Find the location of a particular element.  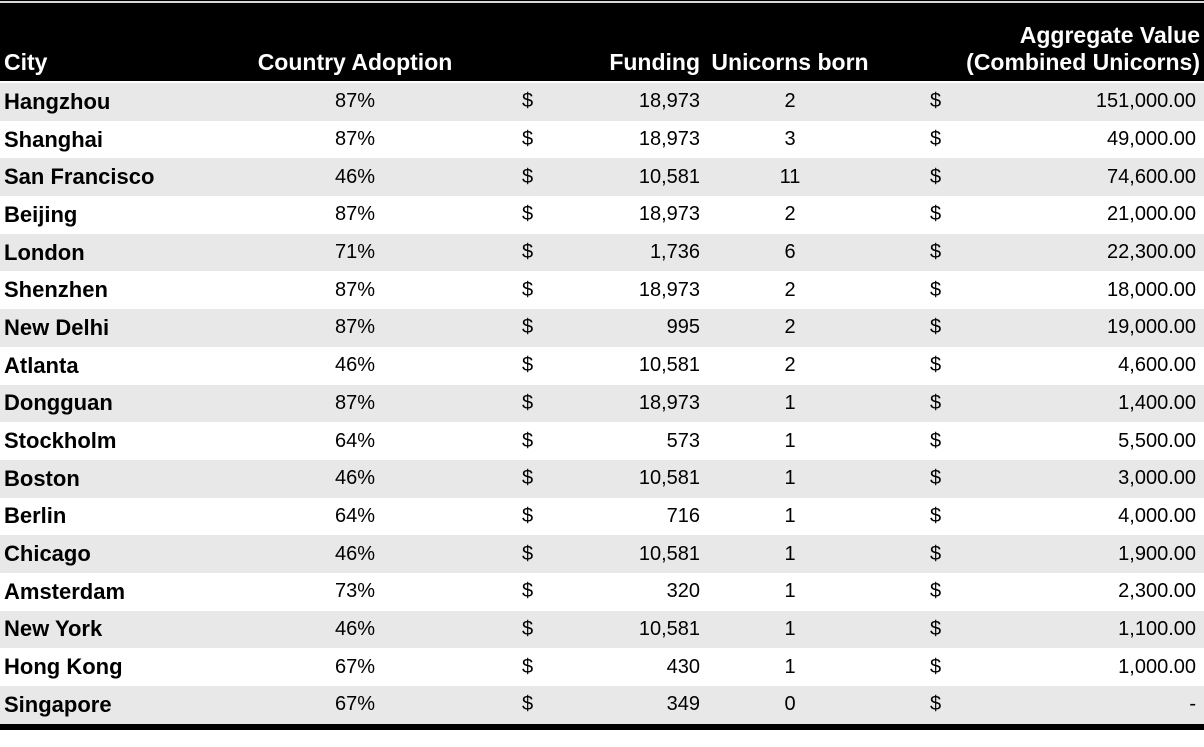

cell-unicorns-born: 0 is located at coordinates (790, 704).